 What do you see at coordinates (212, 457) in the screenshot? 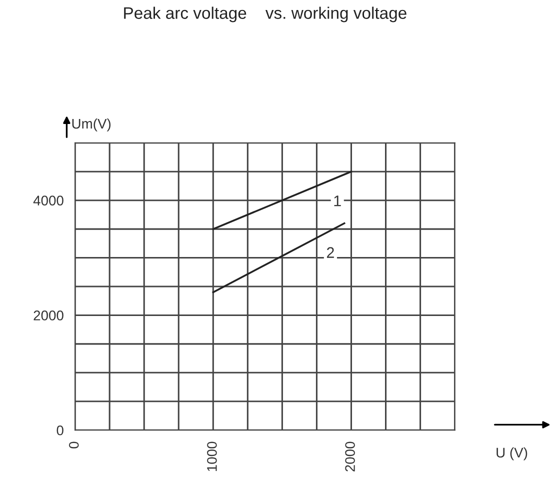
I see `x-tick-label: 1000` at bounding box center [212, 457].